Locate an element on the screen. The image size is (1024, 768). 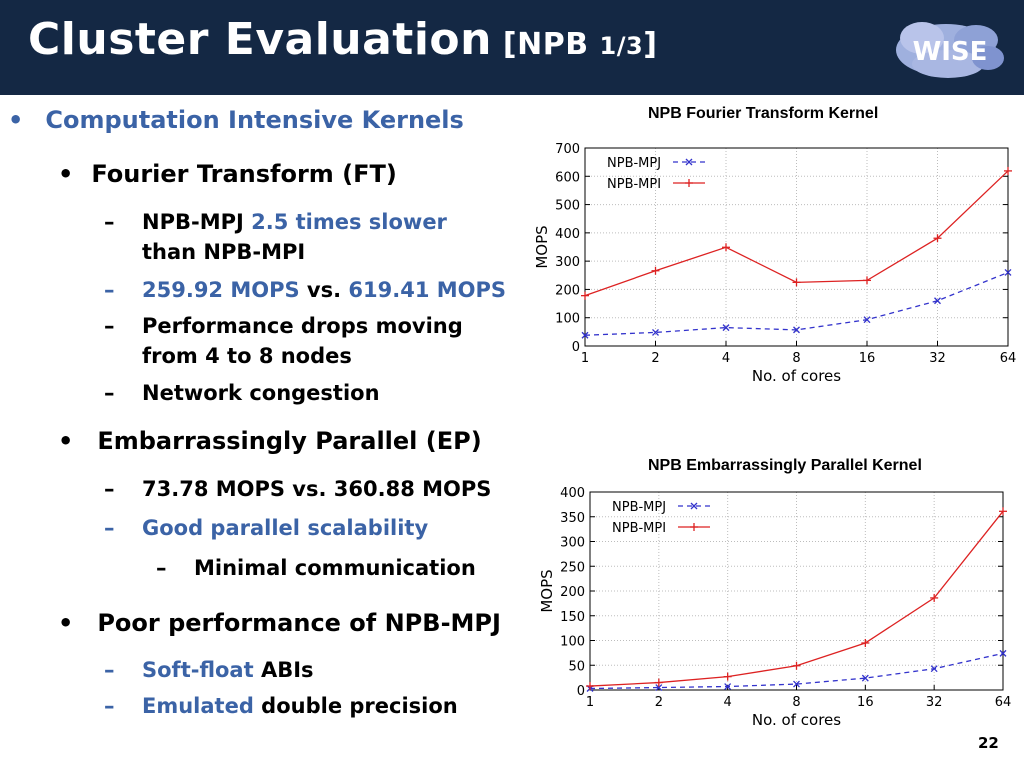
ep-scalability-text: Good parallel scalability is located at coordinates (285, 528).